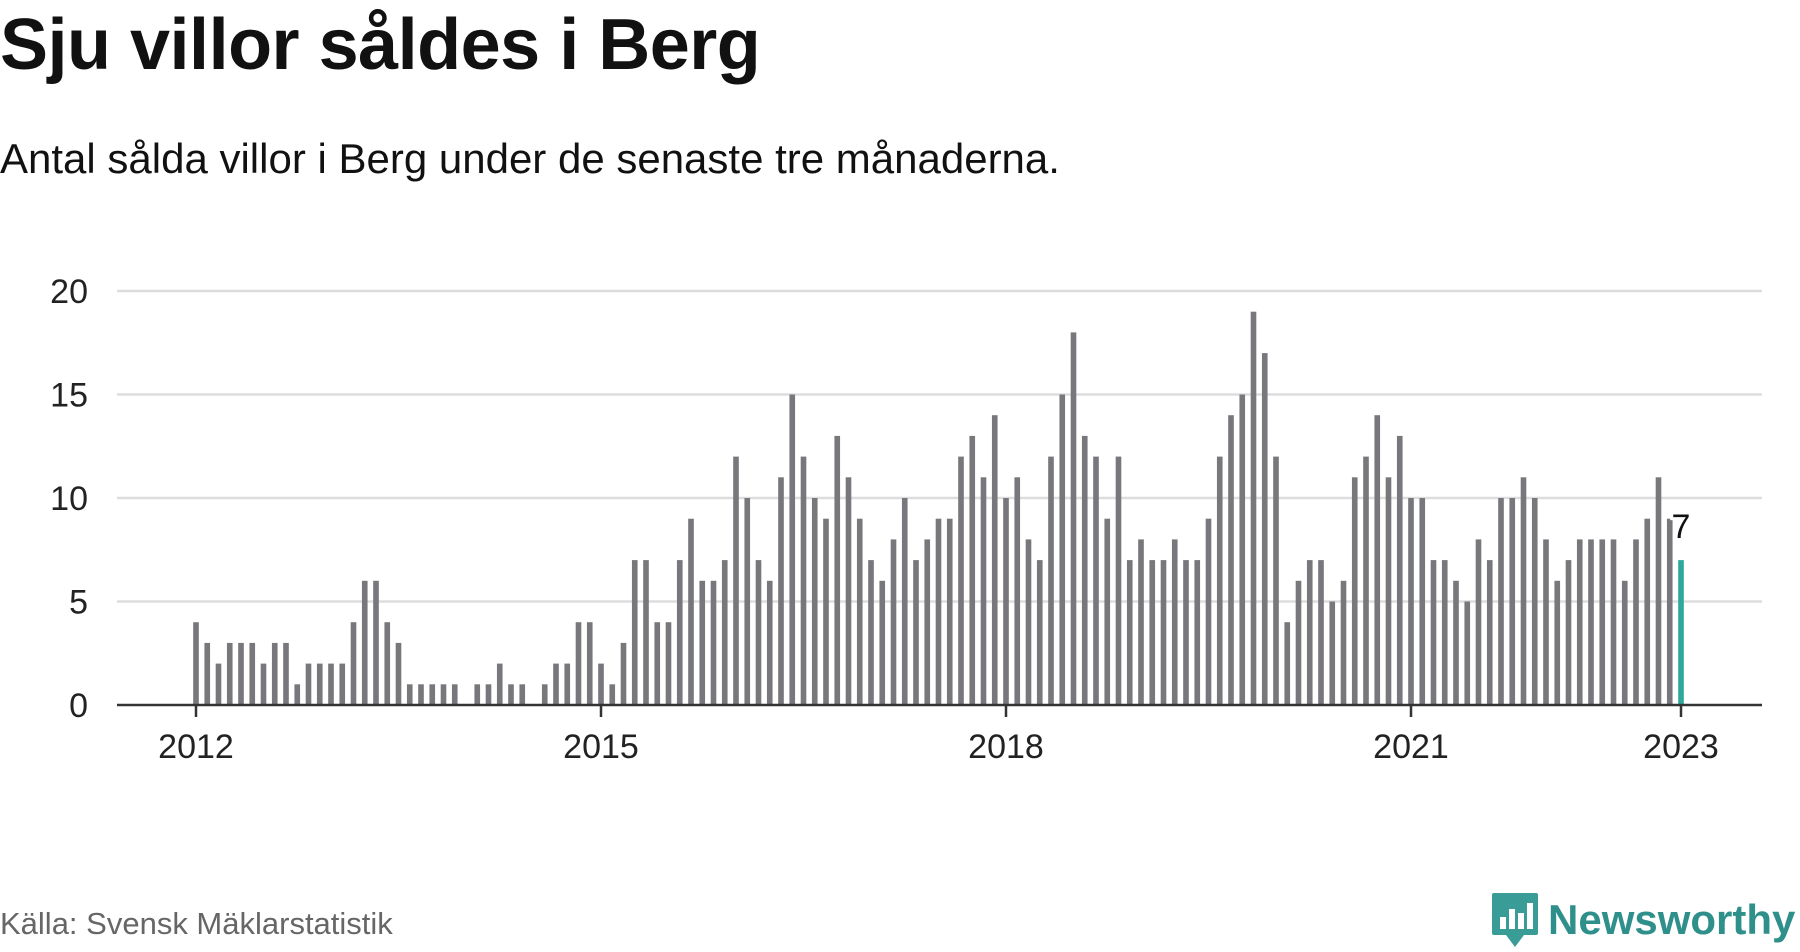 This screenshot has width=1800, height=952. I want to click on x-tick-label: 2018, so click(1006, 747).